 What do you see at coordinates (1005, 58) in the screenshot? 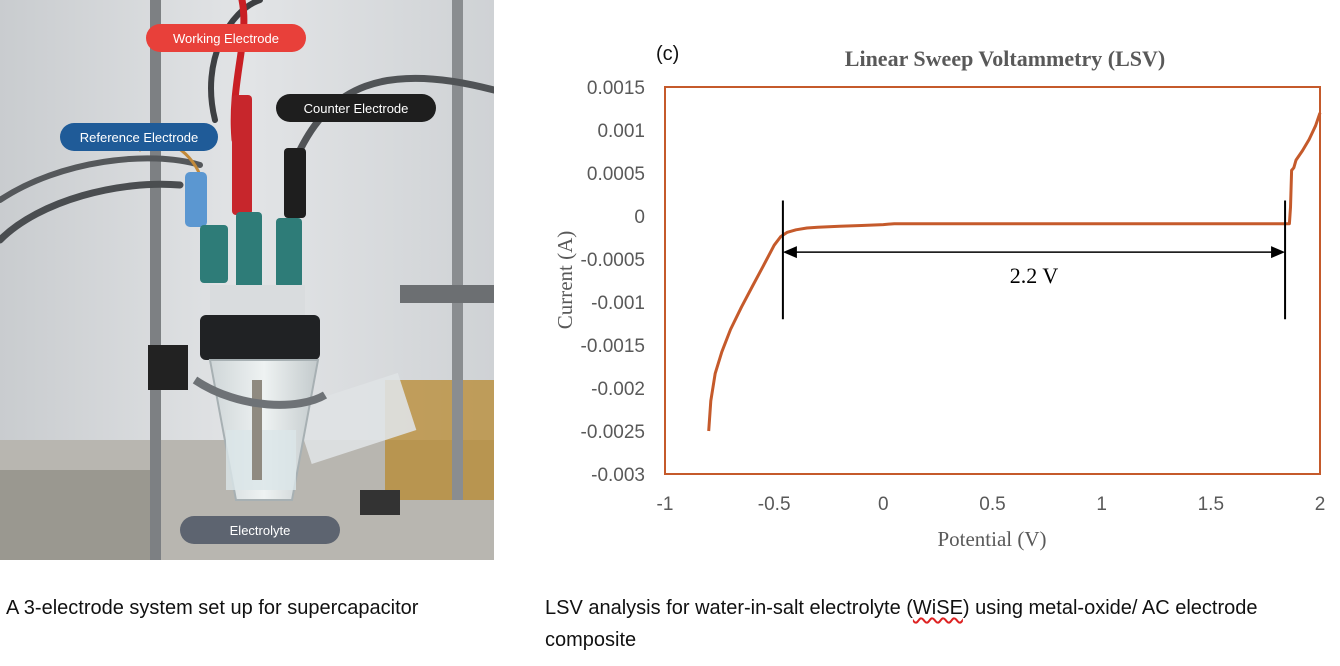
I see `chart-title: Linear Sweep Voltammetry (LSV)` at bounding box center [1005, 58].